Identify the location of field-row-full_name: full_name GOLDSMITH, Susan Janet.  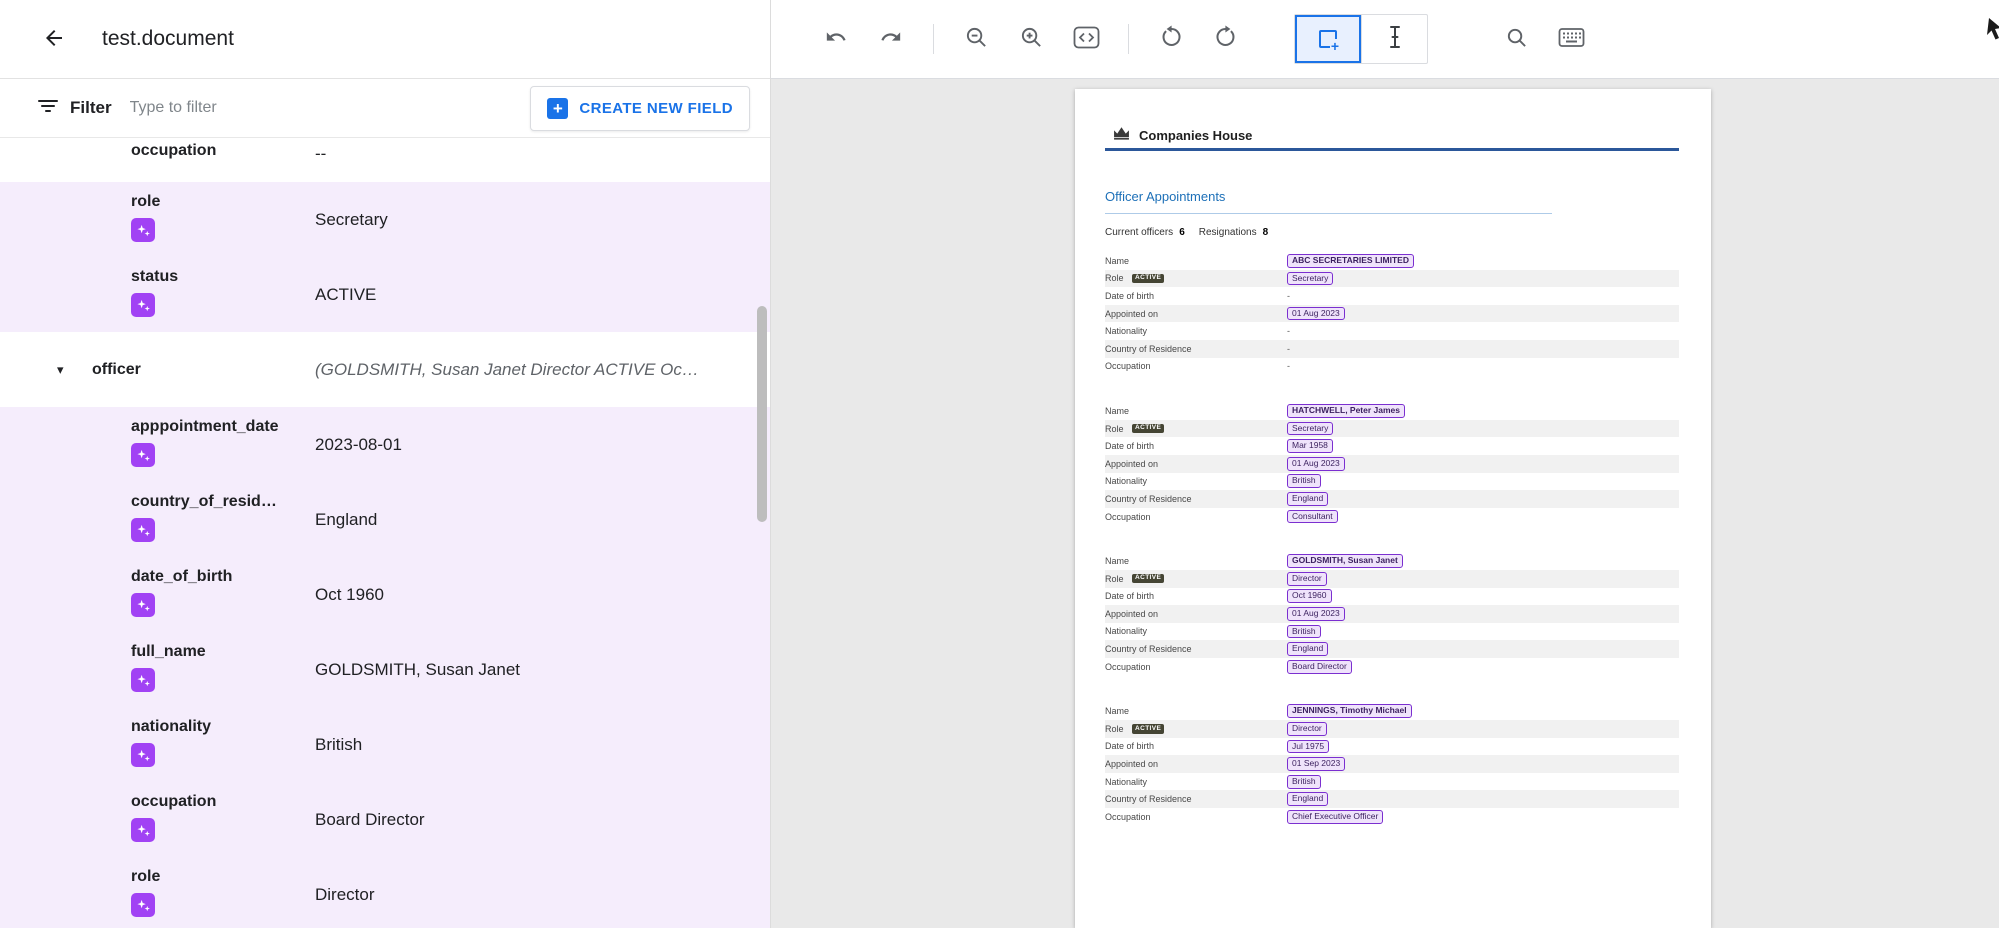
(385, 669).